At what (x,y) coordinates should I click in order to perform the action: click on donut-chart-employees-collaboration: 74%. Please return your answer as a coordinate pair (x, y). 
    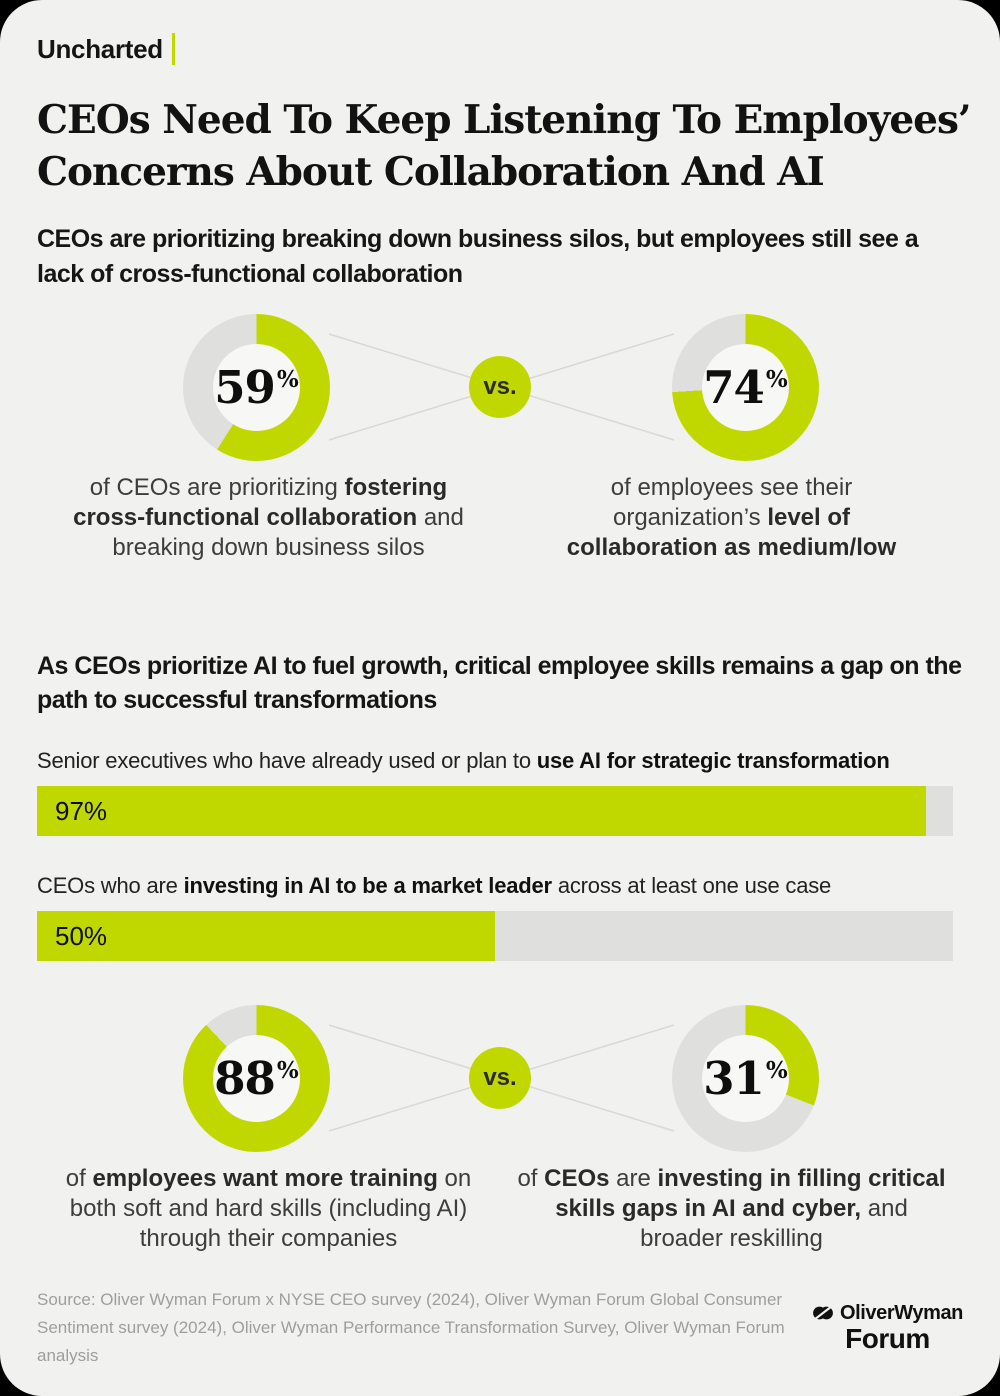
    Looking at the image, I should click on (745, 387).